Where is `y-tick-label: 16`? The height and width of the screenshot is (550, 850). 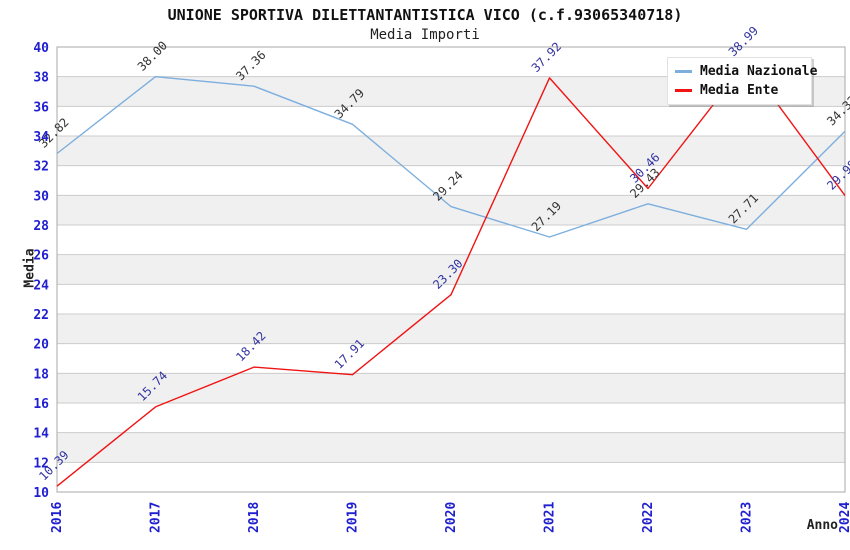 y-tick-label: 16 is located at coordinates (41, 404).